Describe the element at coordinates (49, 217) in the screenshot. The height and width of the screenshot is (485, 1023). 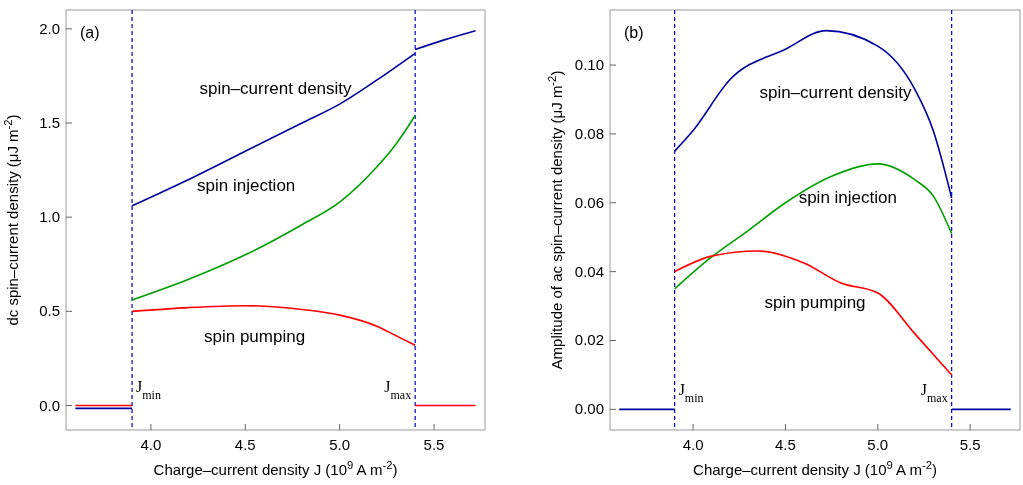
I see `y-tick-label: 1.0` at that location.